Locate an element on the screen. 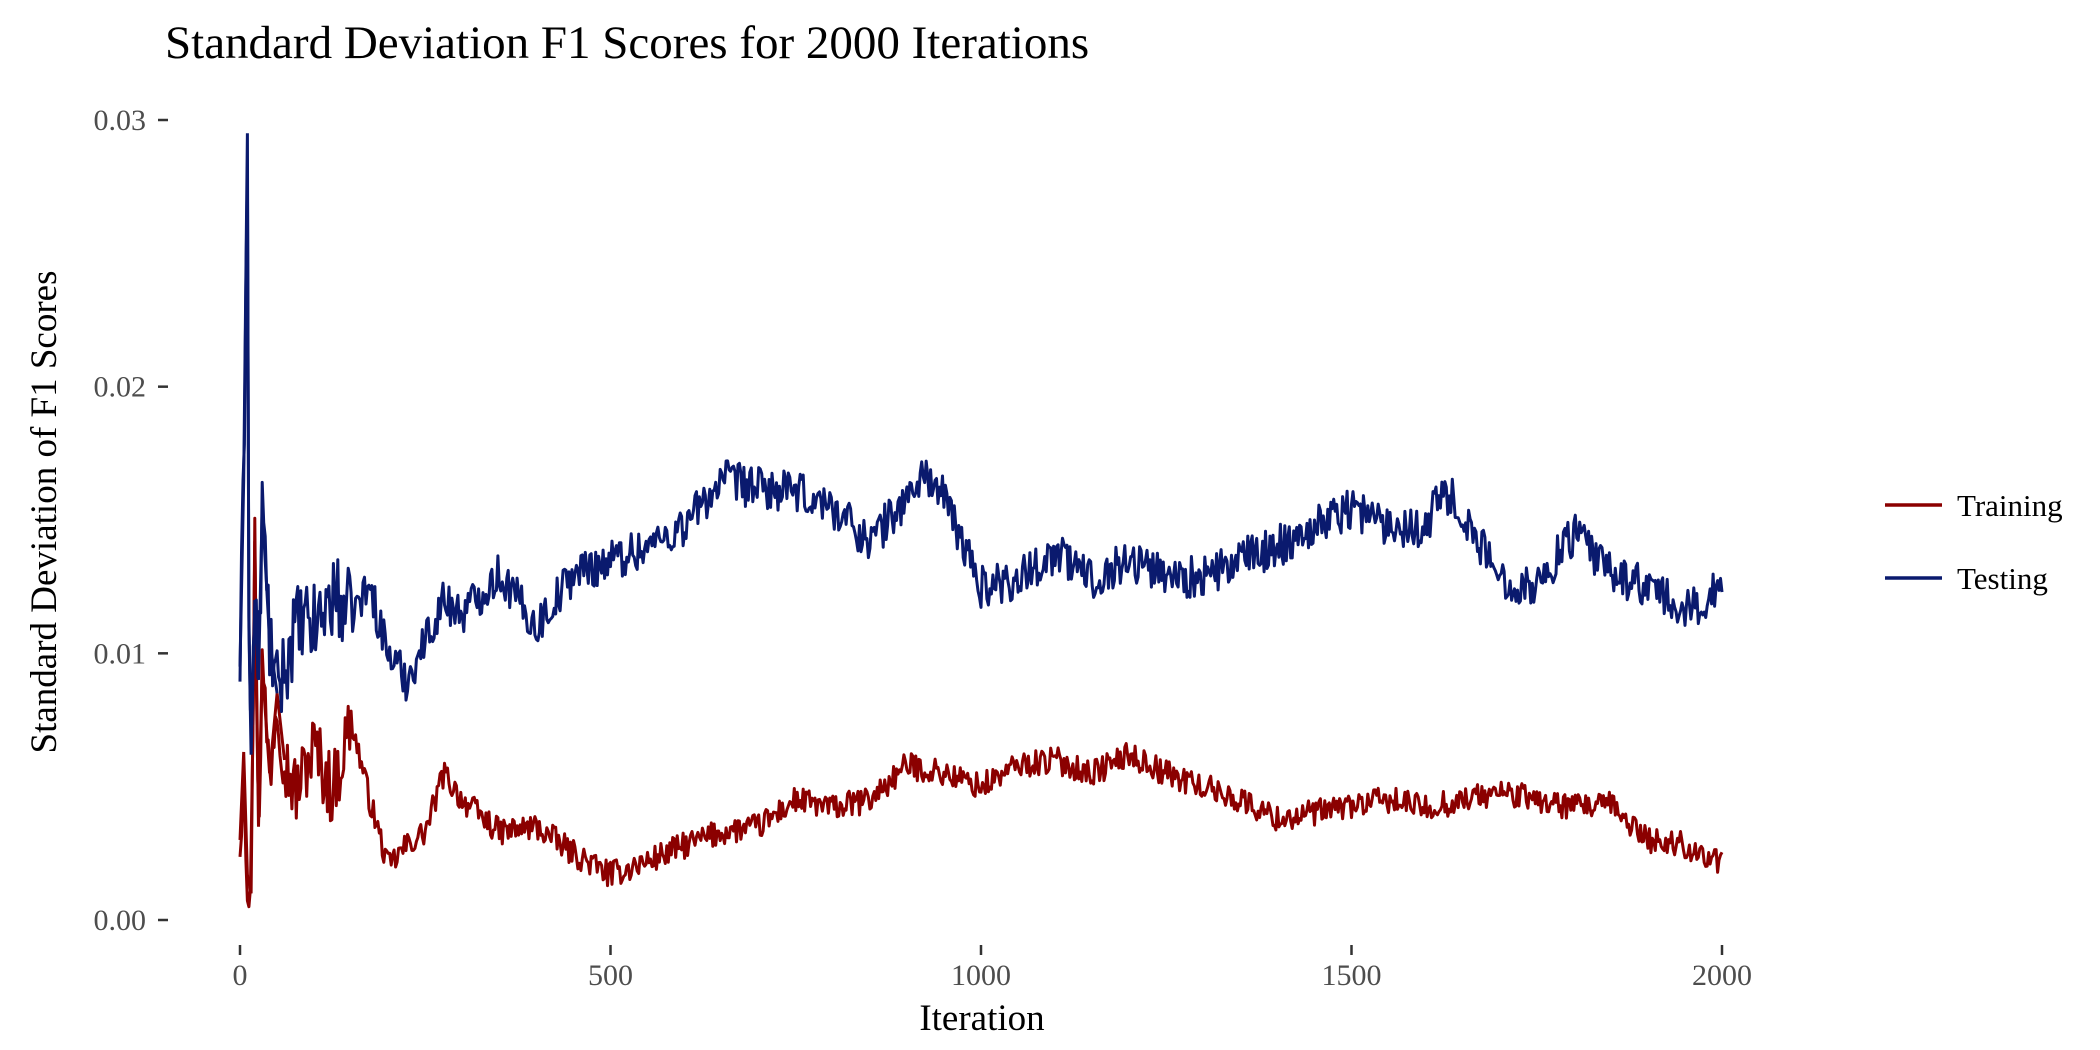  y-axis-title: Standard Deviation of F1 Scores is located at coordinates (44, 512).